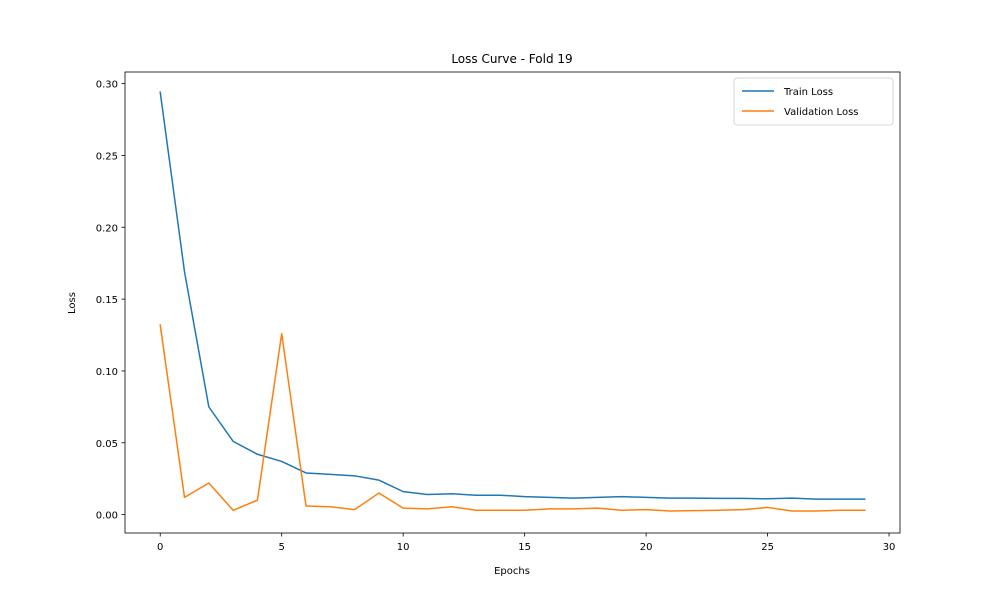  I want to click on y-tick-label: 0.00, so click(107, 516).